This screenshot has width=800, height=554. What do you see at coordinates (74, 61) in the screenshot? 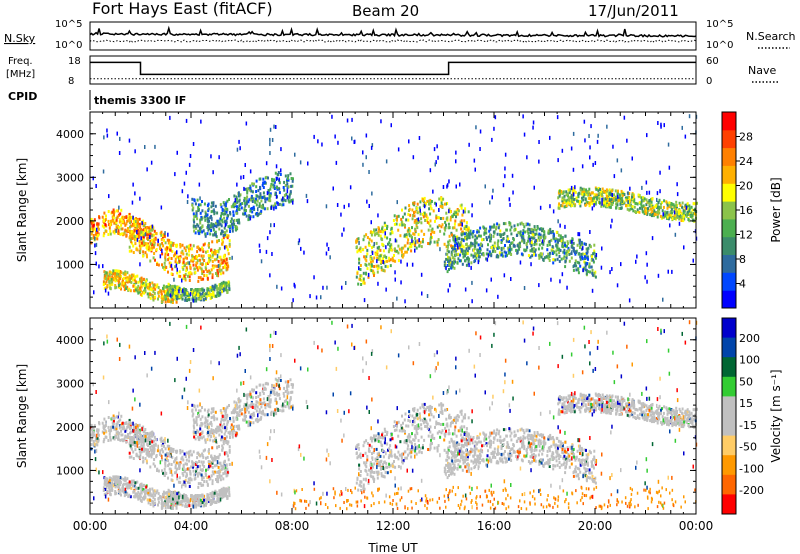
I see `freq-tick-high: 18` at bounding box center [74, 61].